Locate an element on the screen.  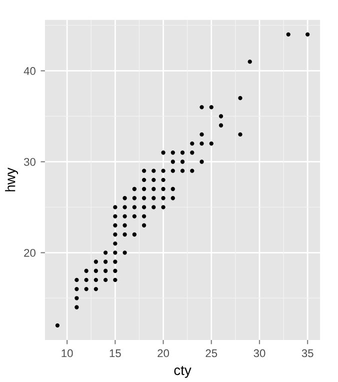
y-tick-label: 20 is located at coordinates (30, 252).